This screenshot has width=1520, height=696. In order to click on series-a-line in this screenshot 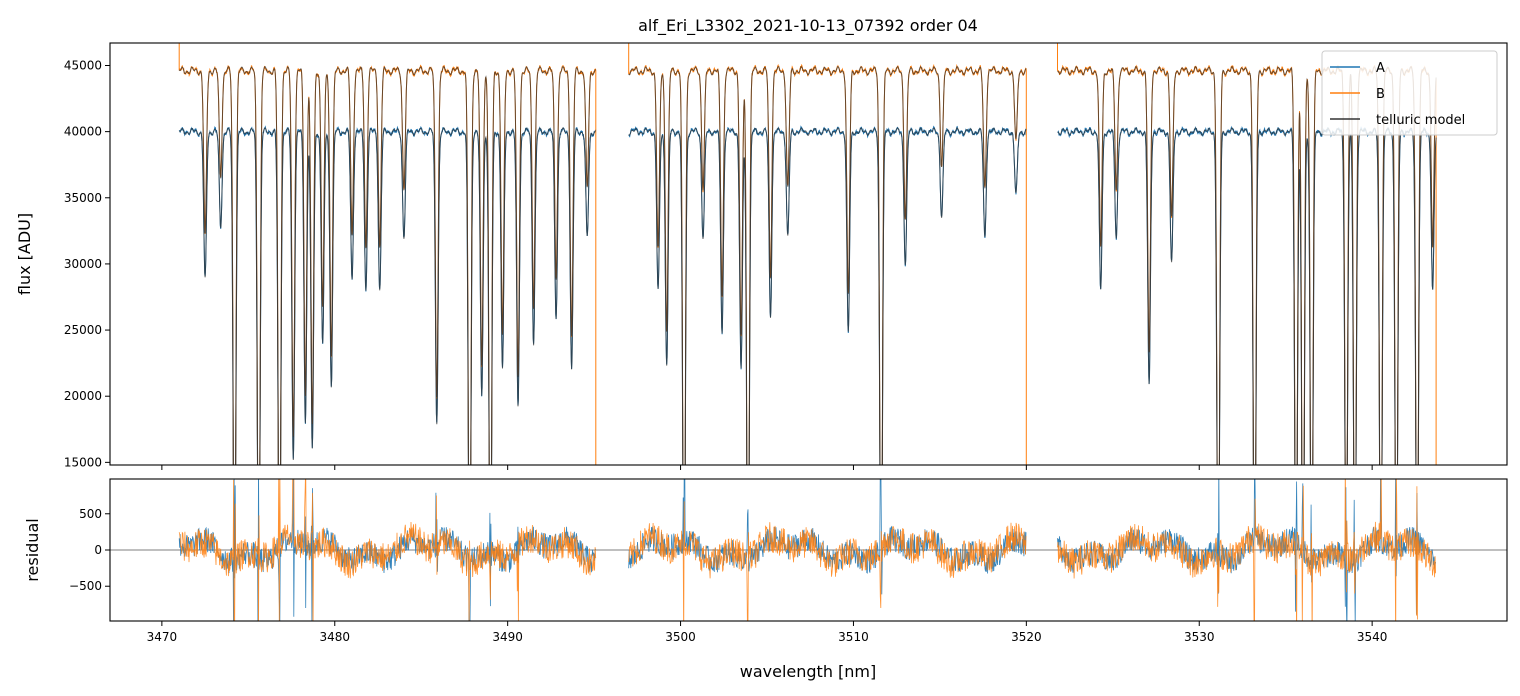, I will do `click(387, 295)`.